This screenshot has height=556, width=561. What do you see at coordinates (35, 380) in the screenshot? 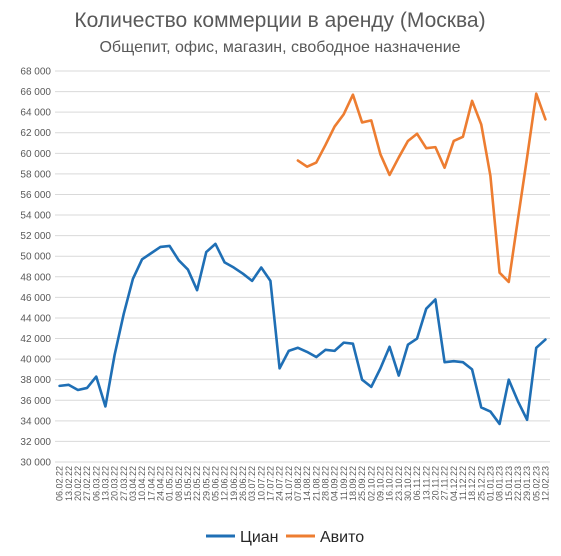
I see `y-tick-label: 38 000` at bounding box center [35, 380].